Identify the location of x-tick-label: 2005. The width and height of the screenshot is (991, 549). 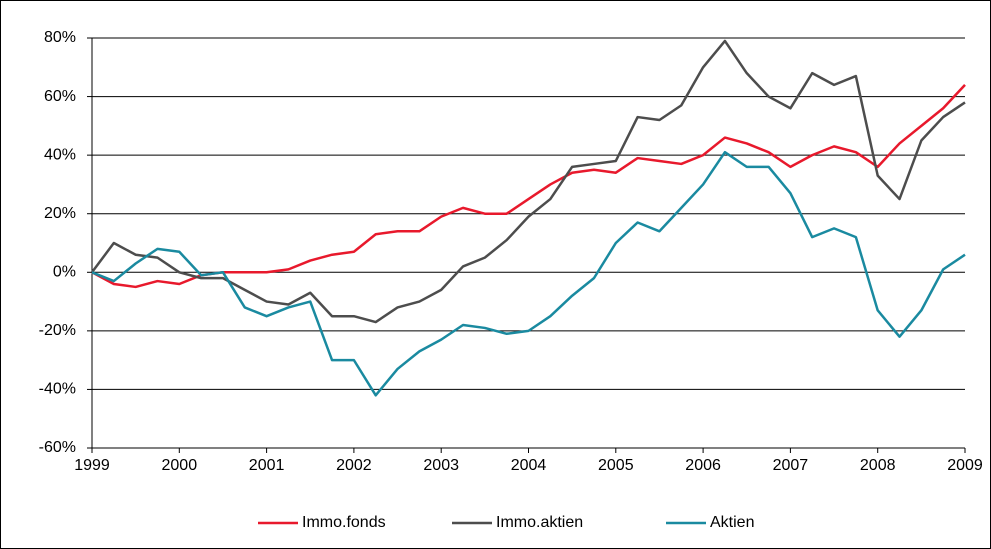
(616, 465).